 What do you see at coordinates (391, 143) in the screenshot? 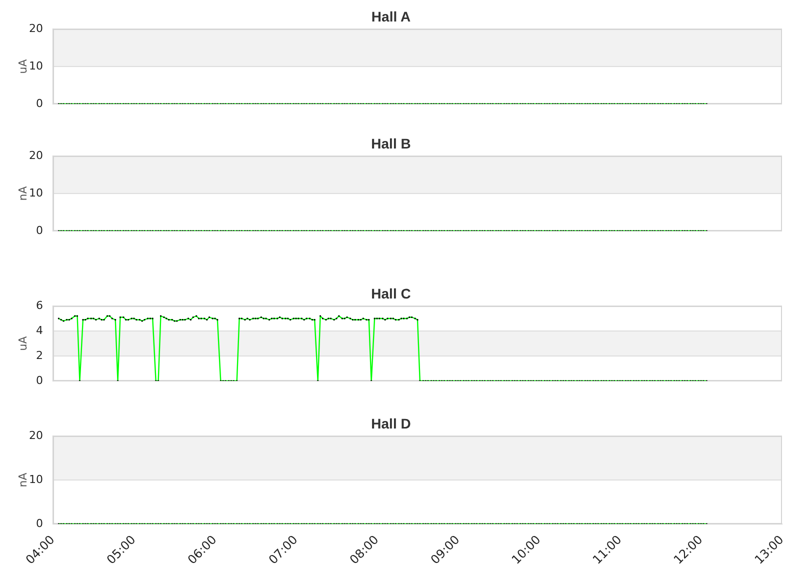
I see `chart-title: Hall B` at bounding box center [391, 143].